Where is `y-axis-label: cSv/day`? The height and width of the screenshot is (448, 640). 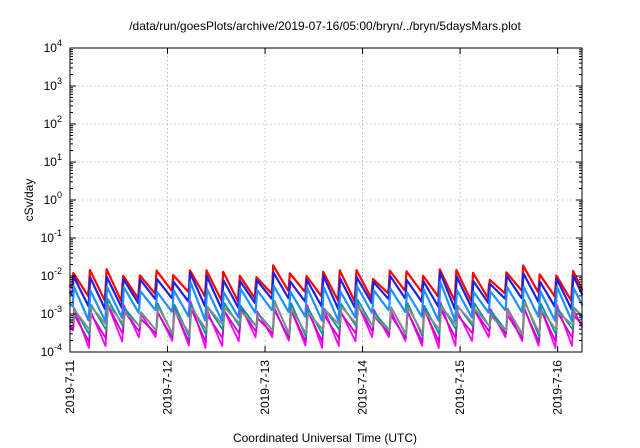 y-axis-label: cSv/day is located at coordinates (29, 200).